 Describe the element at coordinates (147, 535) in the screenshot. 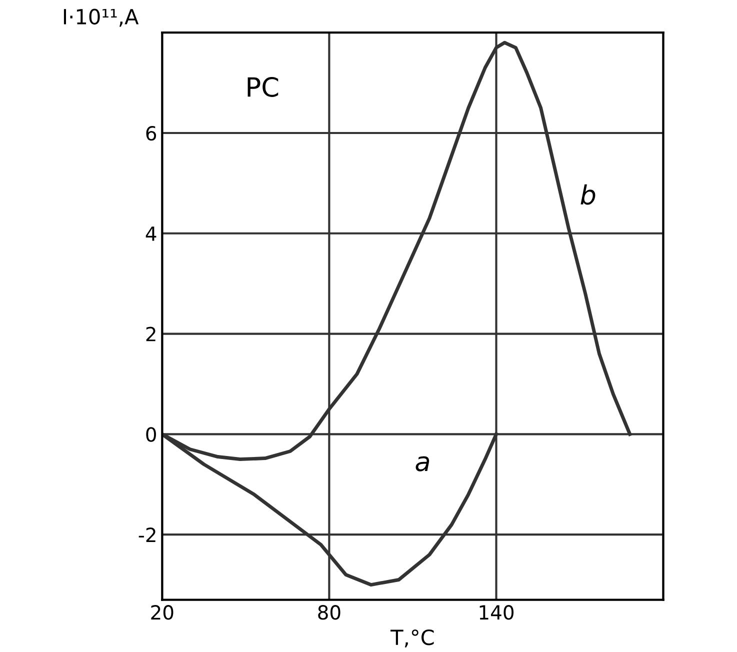

I see `y-tick-label: -2` at that location.